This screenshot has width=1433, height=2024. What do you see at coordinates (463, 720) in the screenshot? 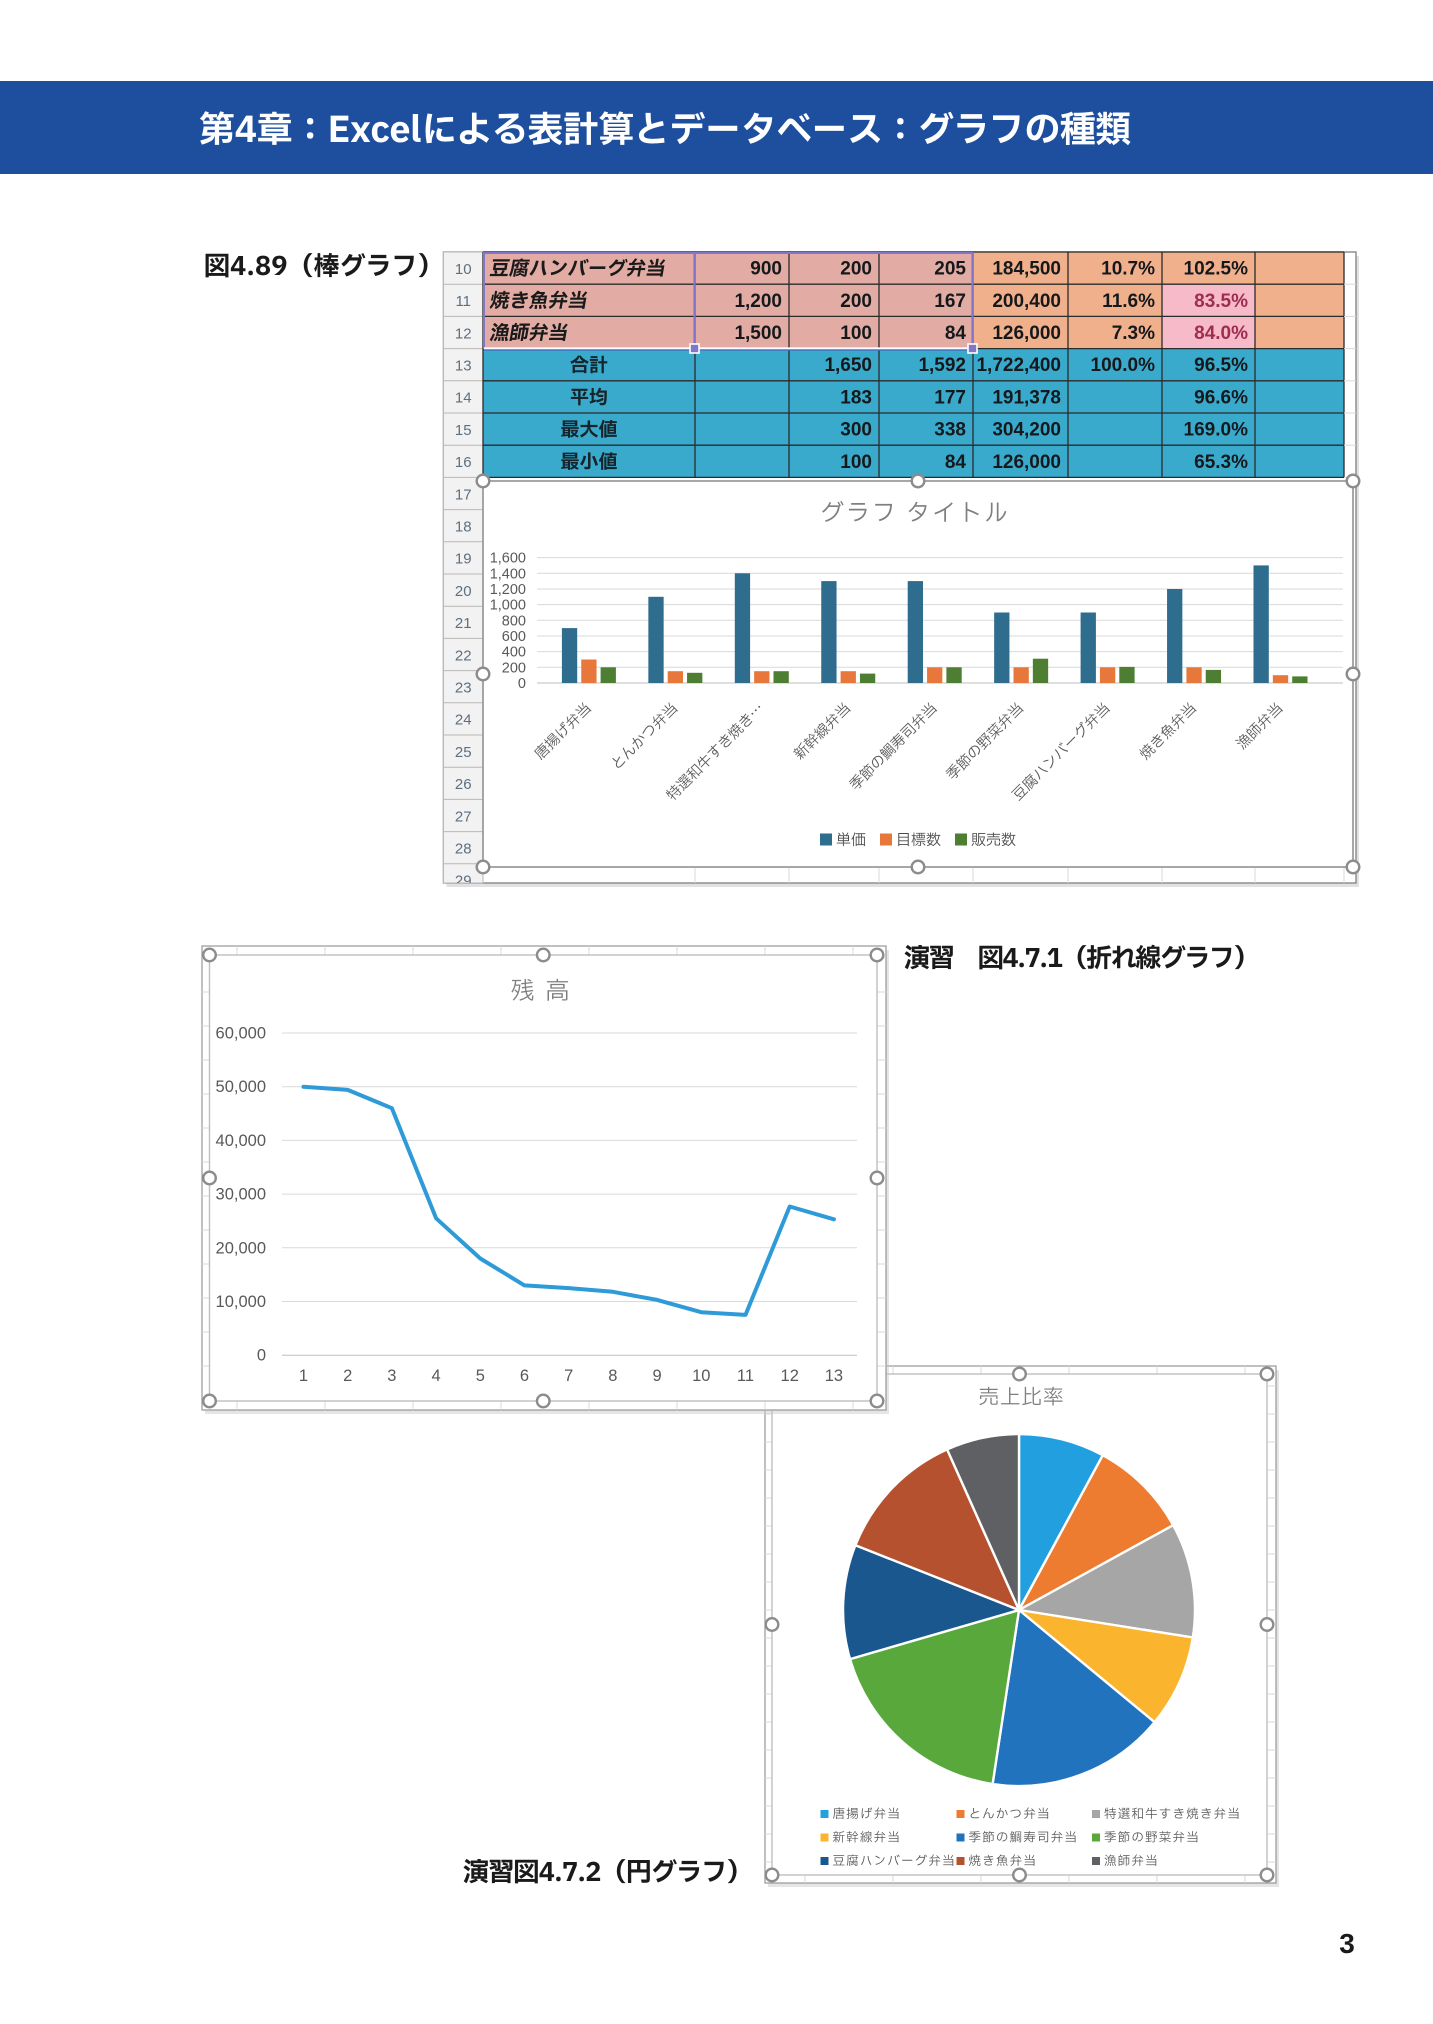
I see `svg-text: 24` at bounding box center [463, 720].